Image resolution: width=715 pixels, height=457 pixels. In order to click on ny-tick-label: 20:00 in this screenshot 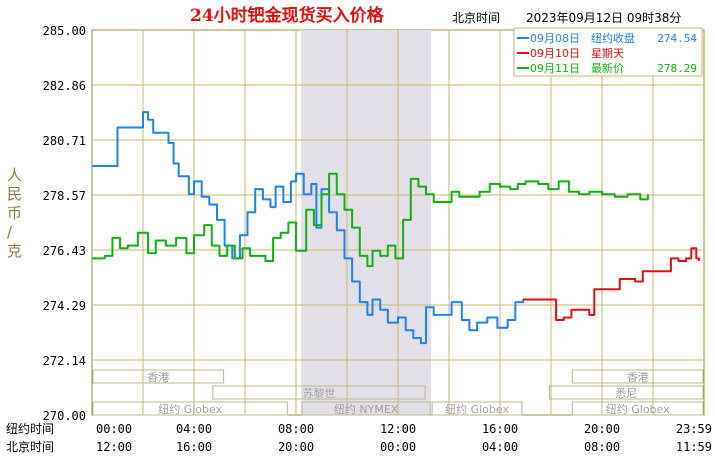, I will do `click(602, 429)`.